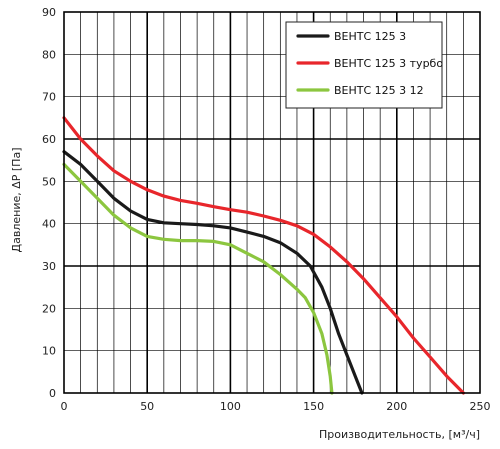 The image size is (500, 449). What do you see at coordinates (49, 54) in the screenshot?
I see `y-tick-label: 80` at bounding box center [49, 54].